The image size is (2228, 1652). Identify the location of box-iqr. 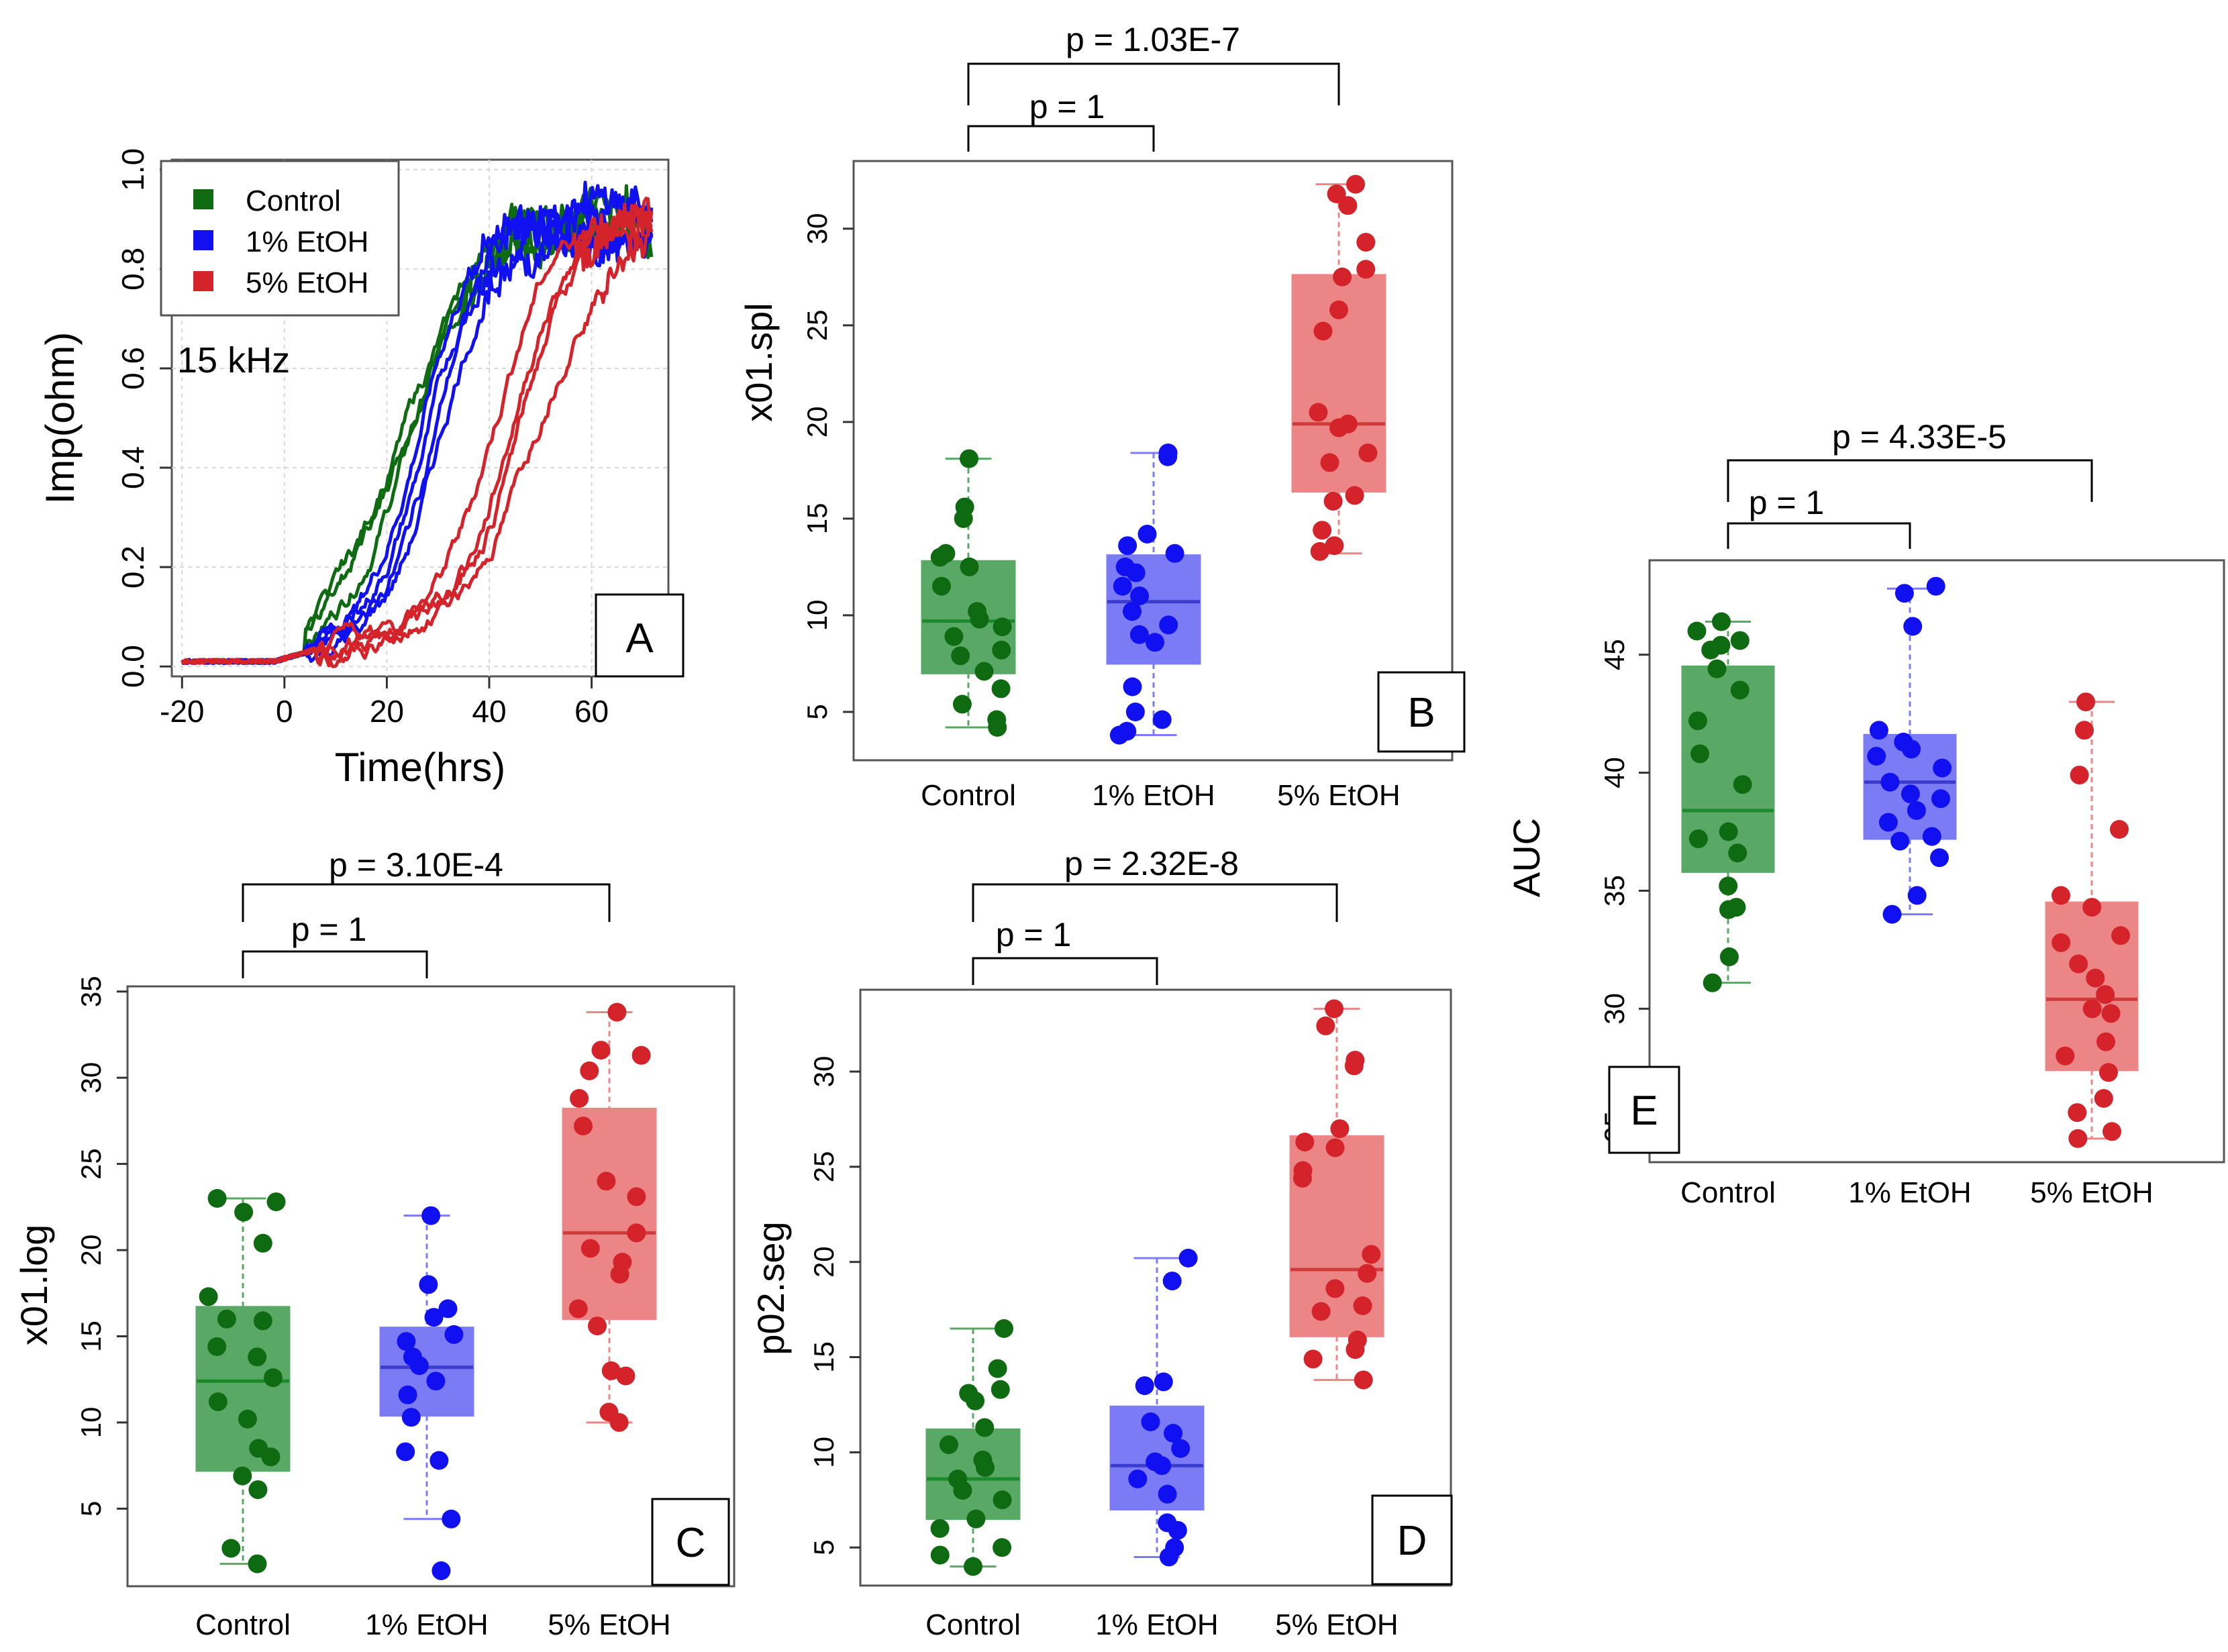
(609, 1214).